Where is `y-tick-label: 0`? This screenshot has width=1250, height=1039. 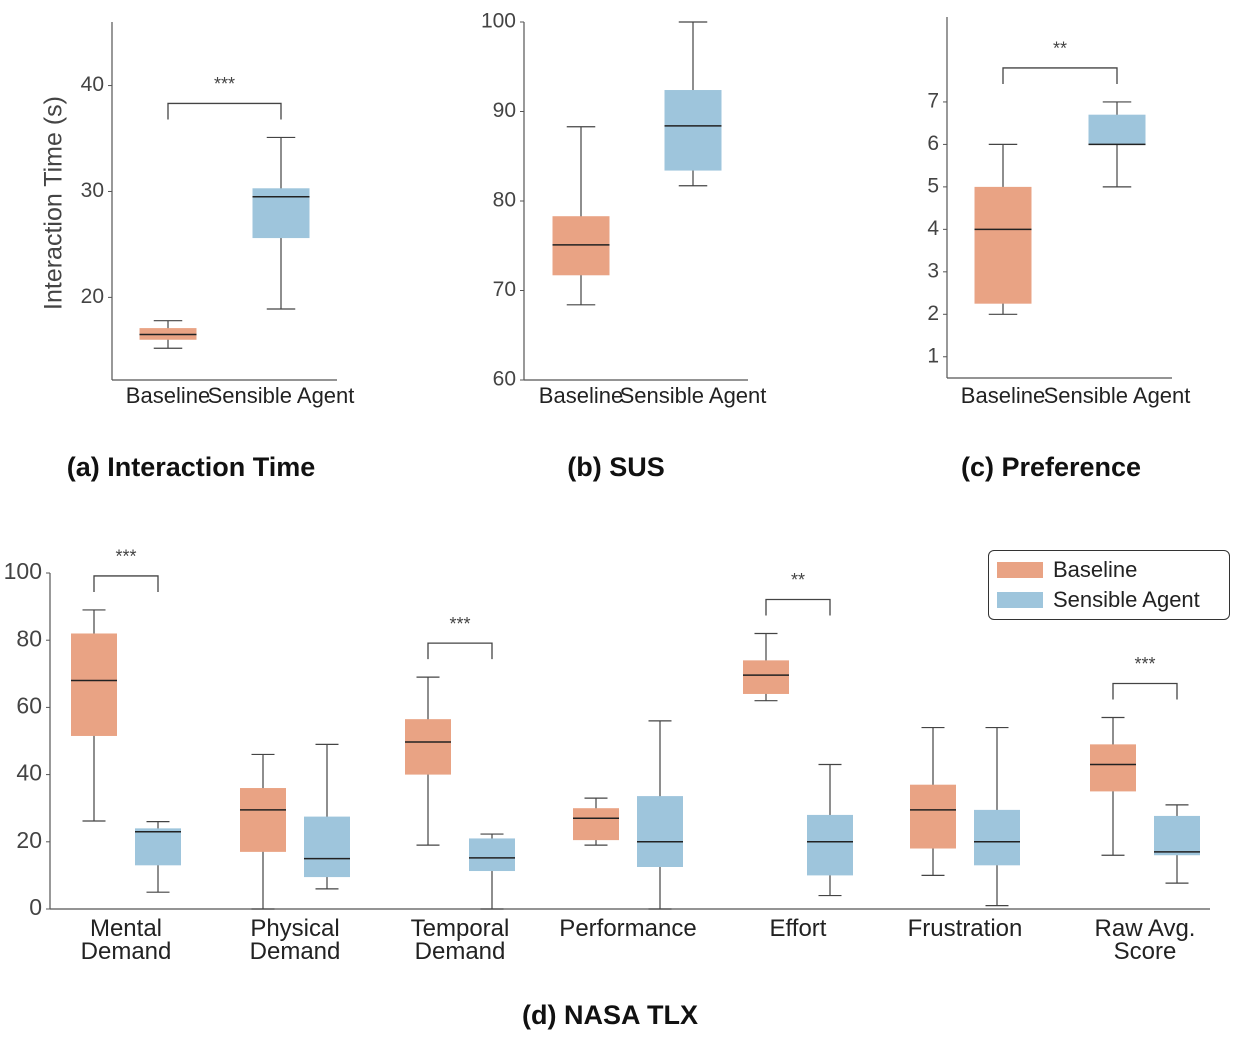
y-tick-label: 0 is located at coordinates (35, 907).